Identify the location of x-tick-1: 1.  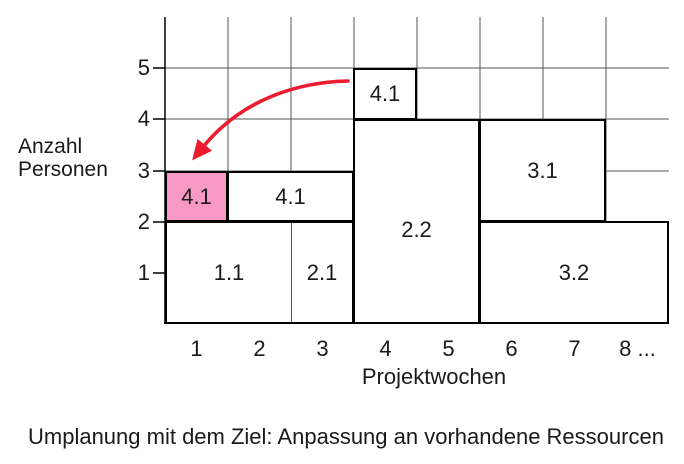
(196, 348).